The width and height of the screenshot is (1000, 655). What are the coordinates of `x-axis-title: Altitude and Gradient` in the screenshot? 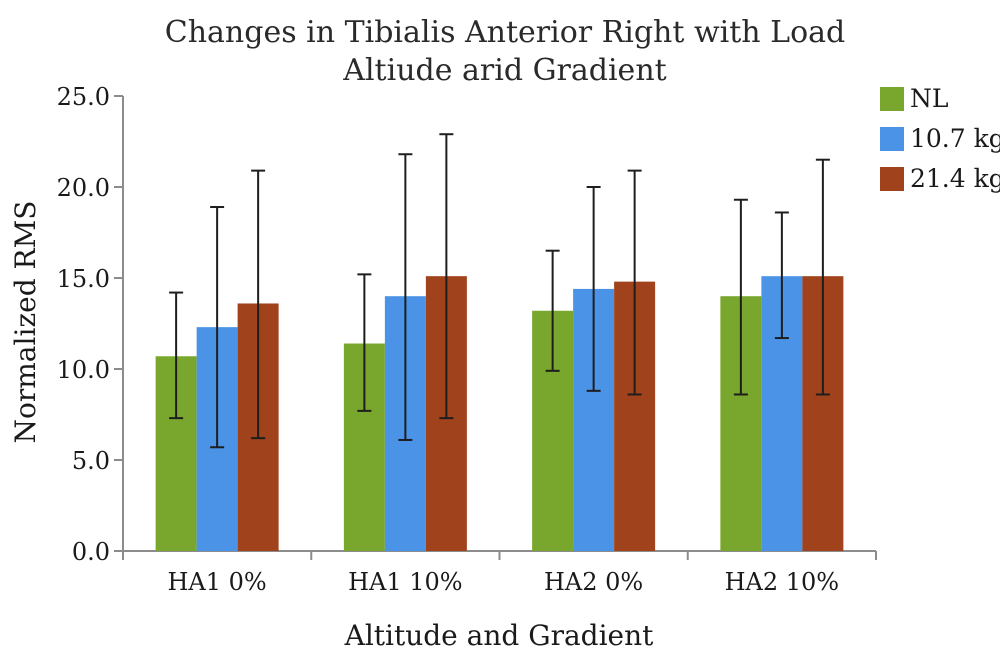 It's located at (499, 635).